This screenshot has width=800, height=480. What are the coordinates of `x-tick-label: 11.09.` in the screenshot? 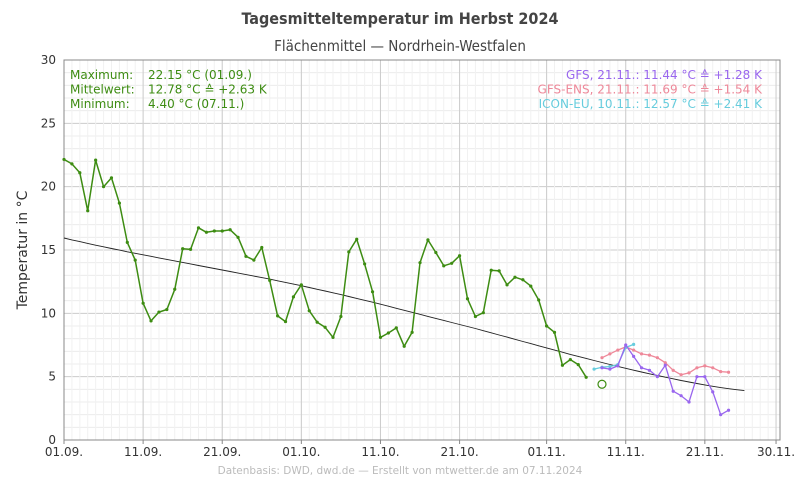 It's located at (143, 452).